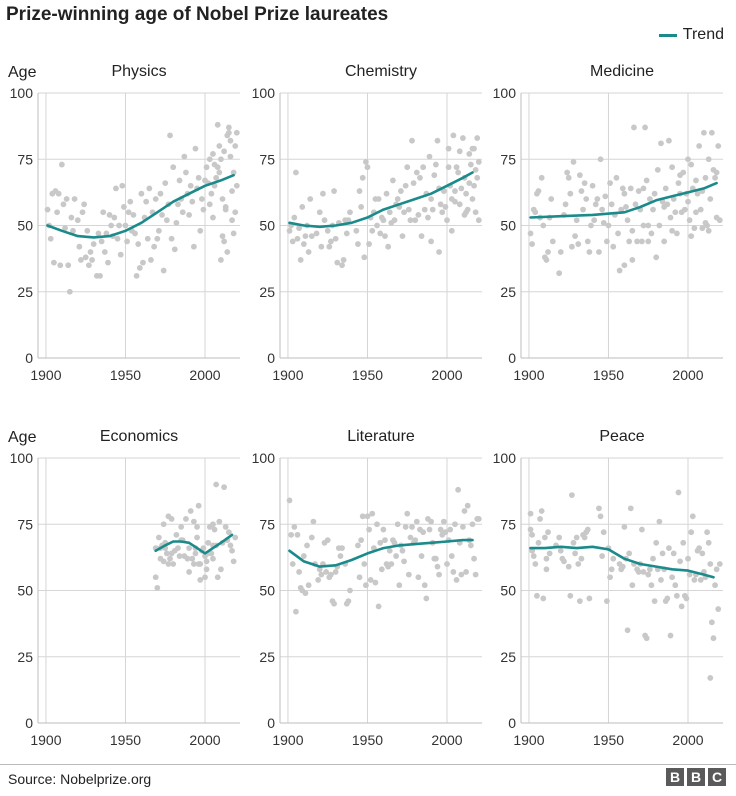  Describe the element at coordinates (125, 740) in the screenshot. I see `economics-x-tick-label: 1950` at that location.